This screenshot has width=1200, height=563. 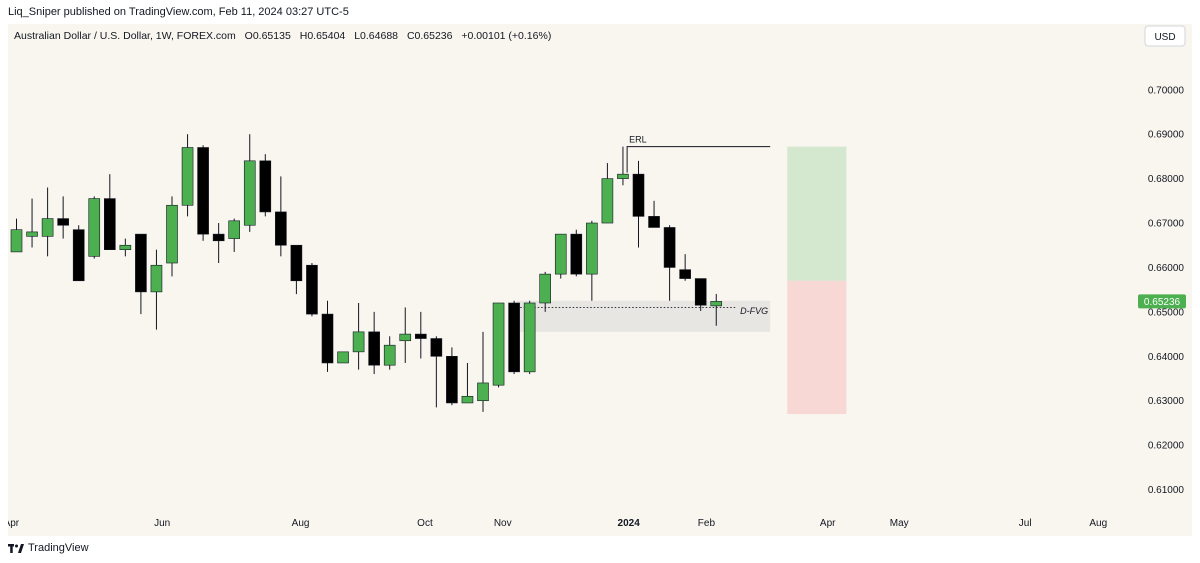 I want to click on low-label: L, so click(x=357, y=36).